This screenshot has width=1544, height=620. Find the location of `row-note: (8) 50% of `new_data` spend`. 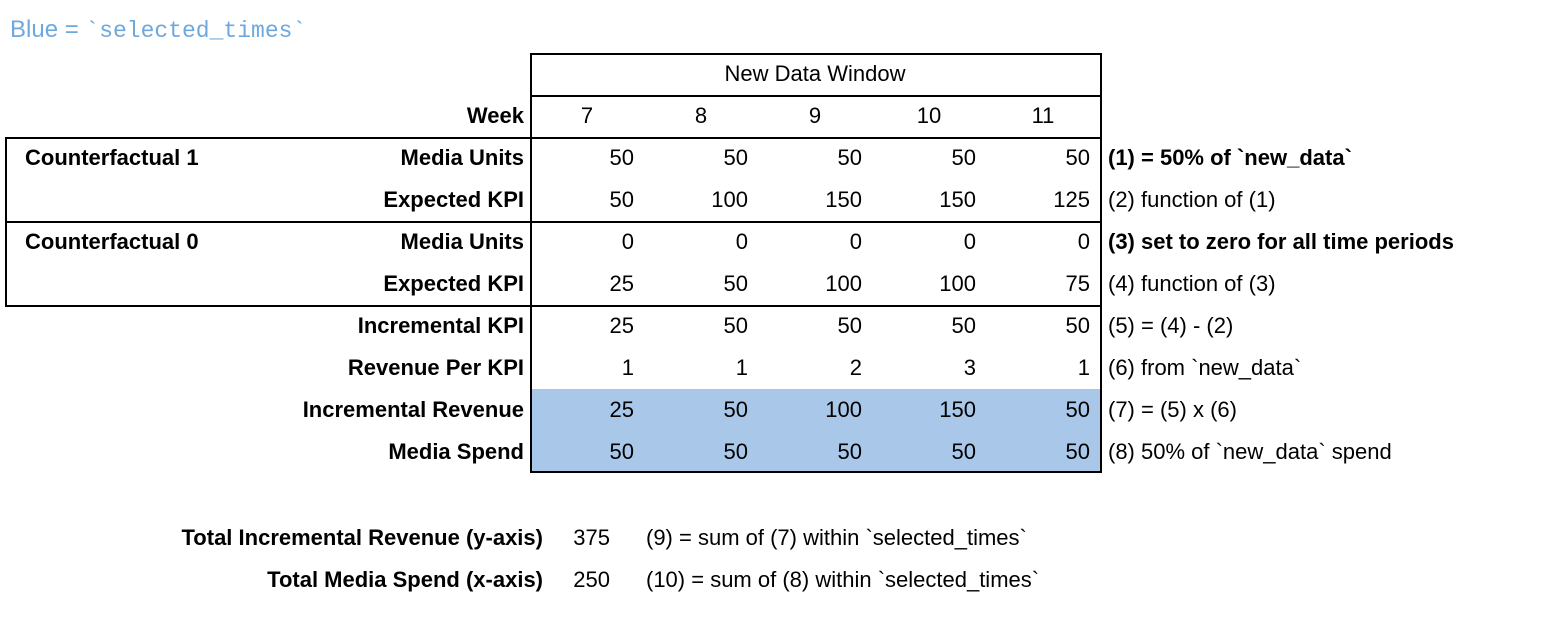

row-note: (8) 50% of `new_data` spend is located at coordinates (1250, 451).